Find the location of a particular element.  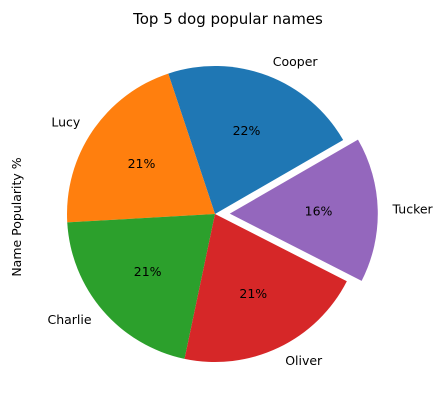

category-label-tucker: Tucker is located at coordinates (413, 208).